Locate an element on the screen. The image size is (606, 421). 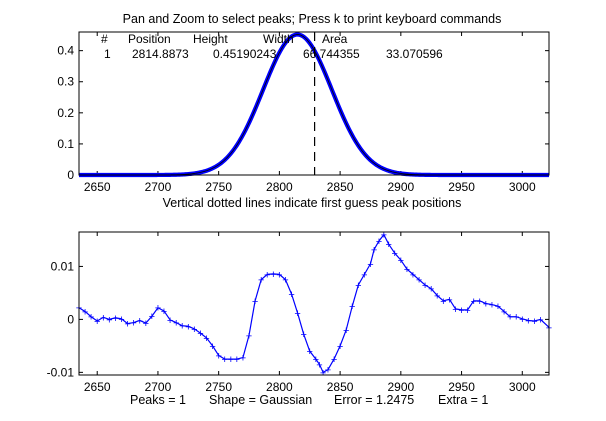
top-ytick-label: 0.1 is located at coordinates (65, 144).